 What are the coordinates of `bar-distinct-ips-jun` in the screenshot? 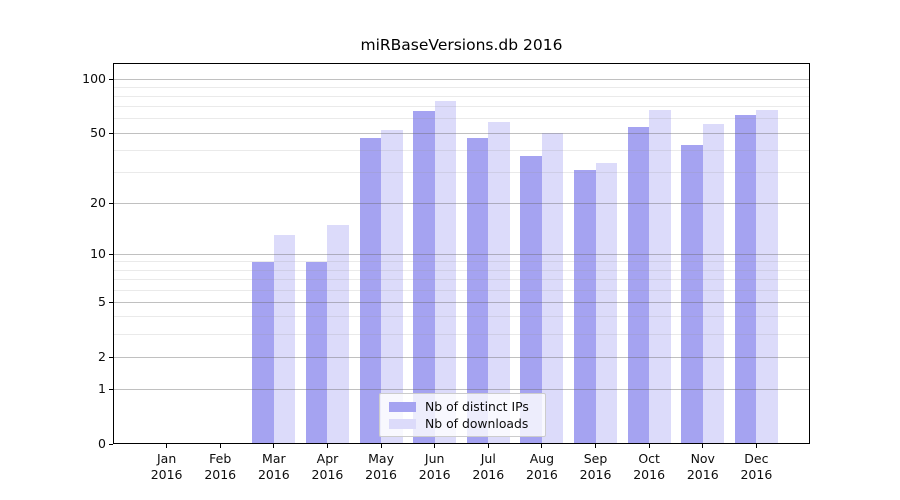 It's located at (424, 277).